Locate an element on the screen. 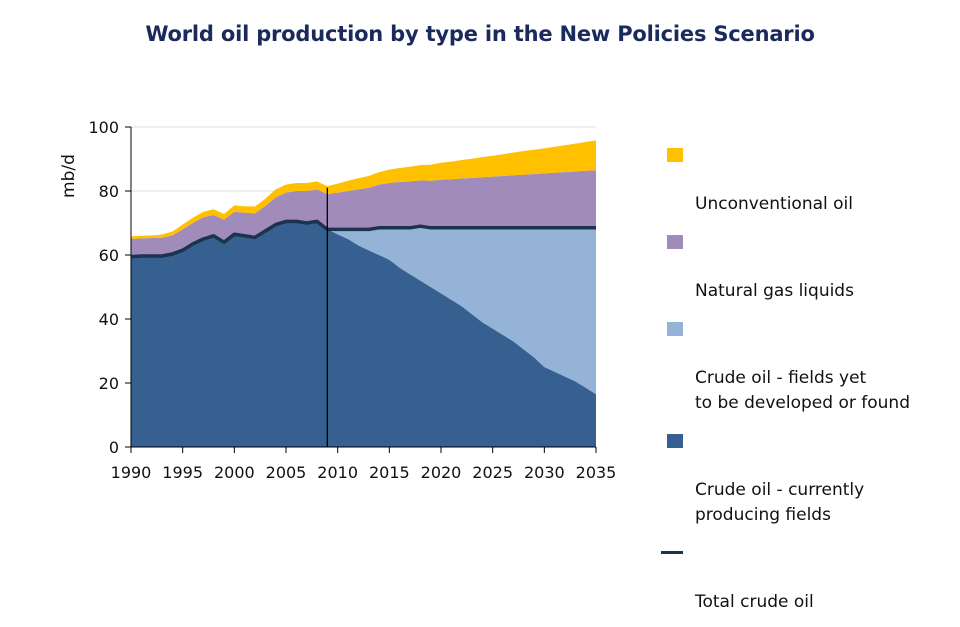  area-unconventional-oil is located at coordinates (363, 189).